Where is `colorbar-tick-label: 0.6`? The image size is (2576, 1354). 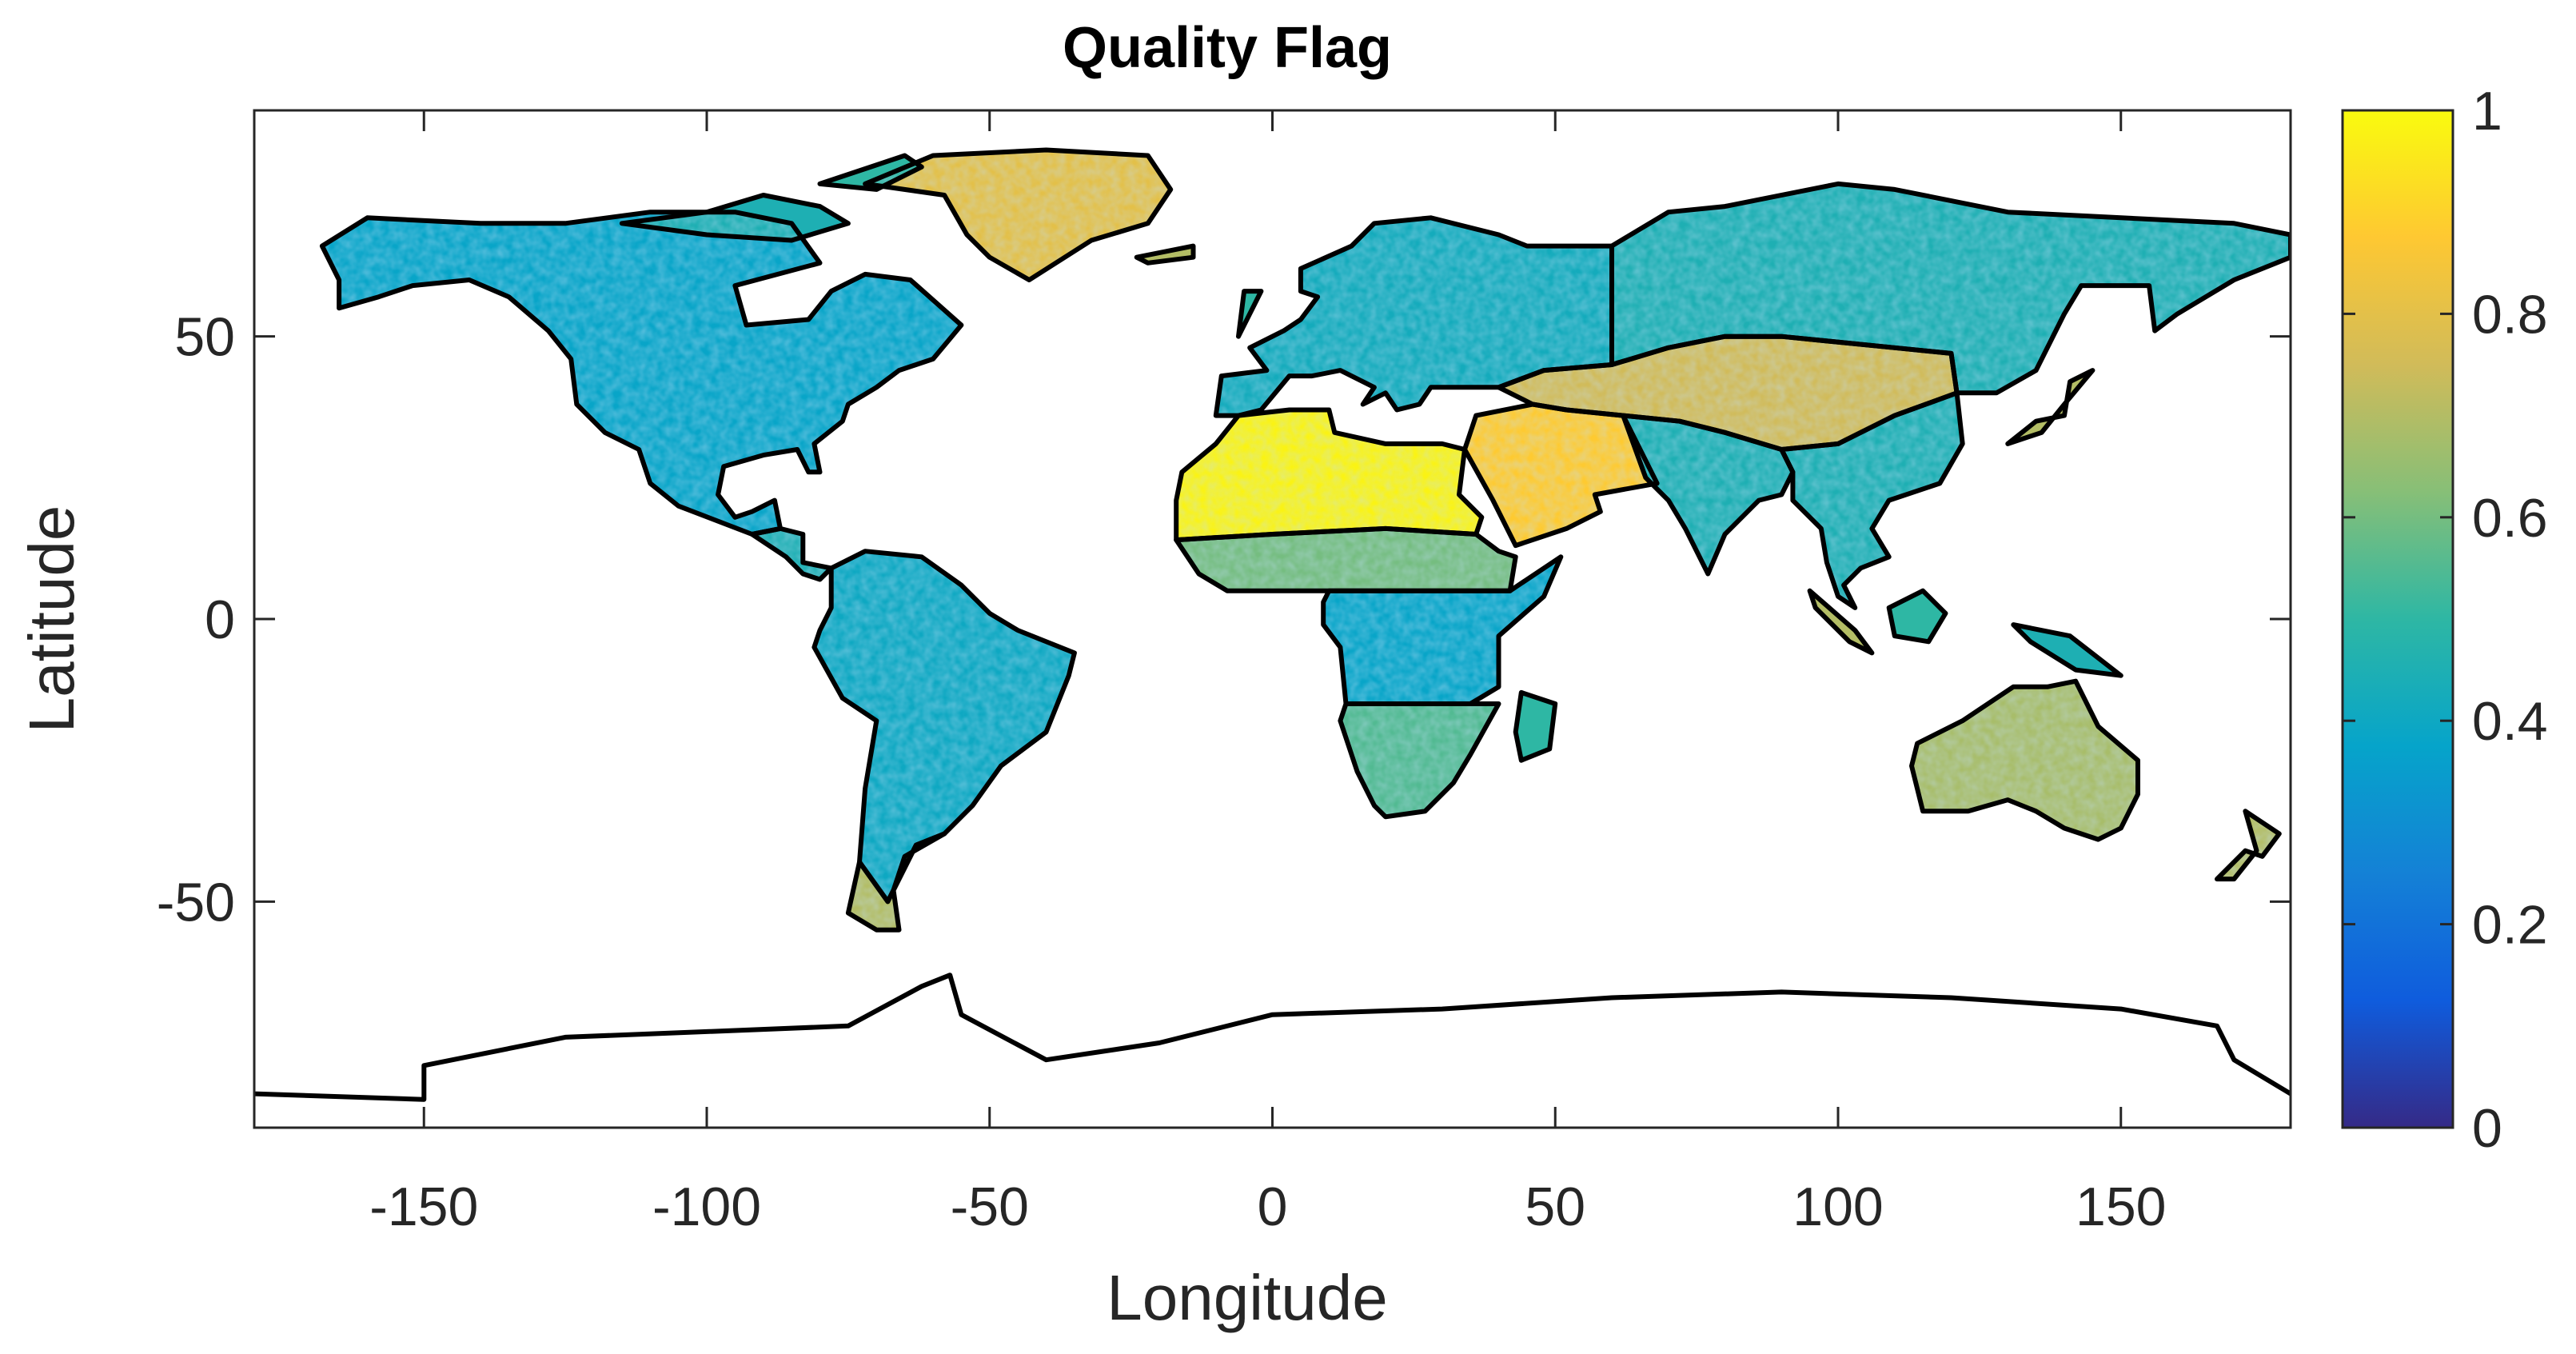
colorbar-tick-label: 0.6 is located at coordinates (2510, 519).